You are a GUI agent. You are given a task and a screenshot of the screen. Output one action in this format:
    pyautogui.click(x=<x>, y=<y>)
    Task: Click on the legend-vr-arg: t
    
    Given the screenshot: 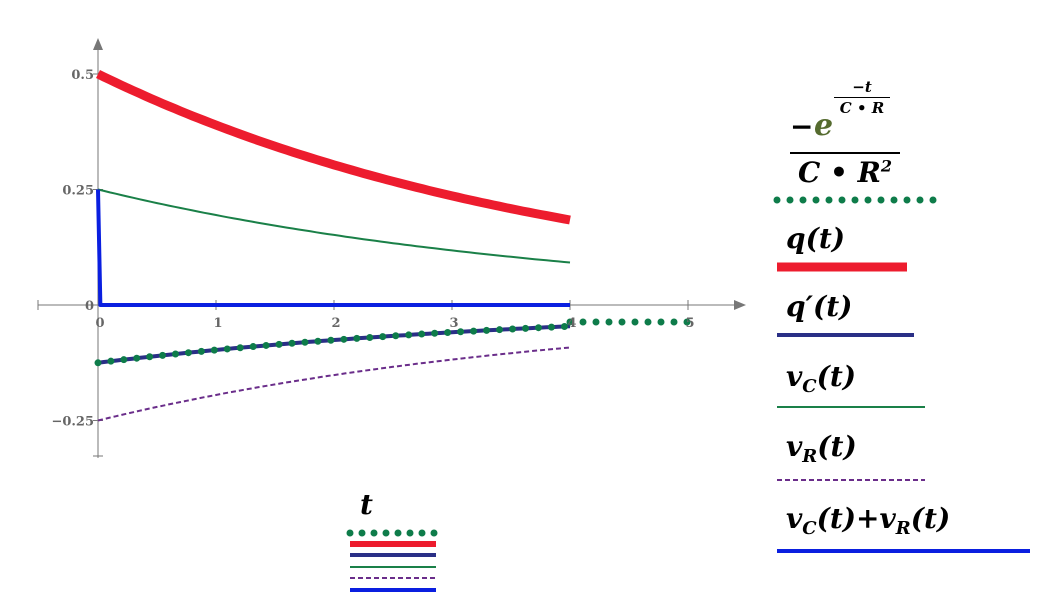 What is the action you would take?
    pyautogui.click(x=837, y=446)
    